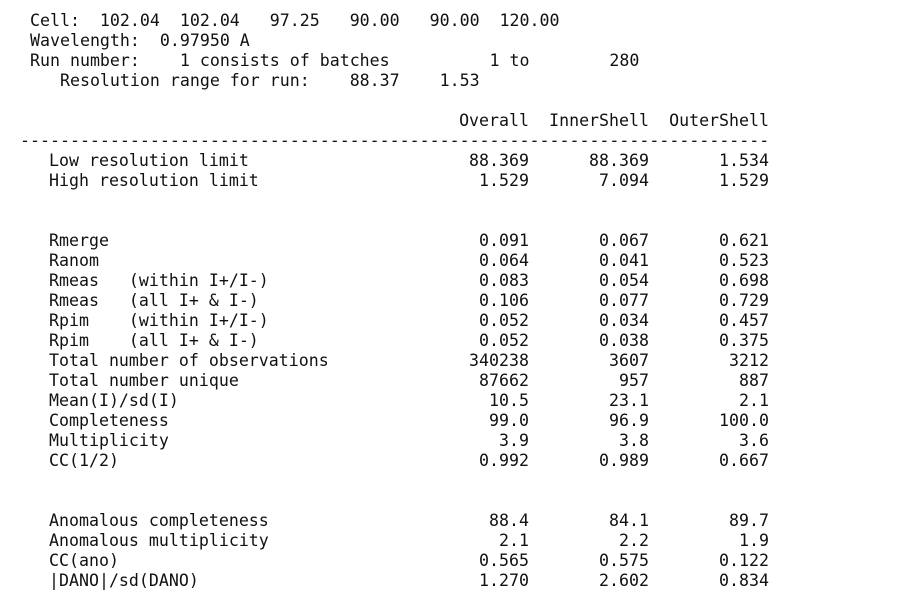 Image resolution: width=900 pixels, height=604 pixels. I want to click on cell-value: 0.989, so click(624, 460).